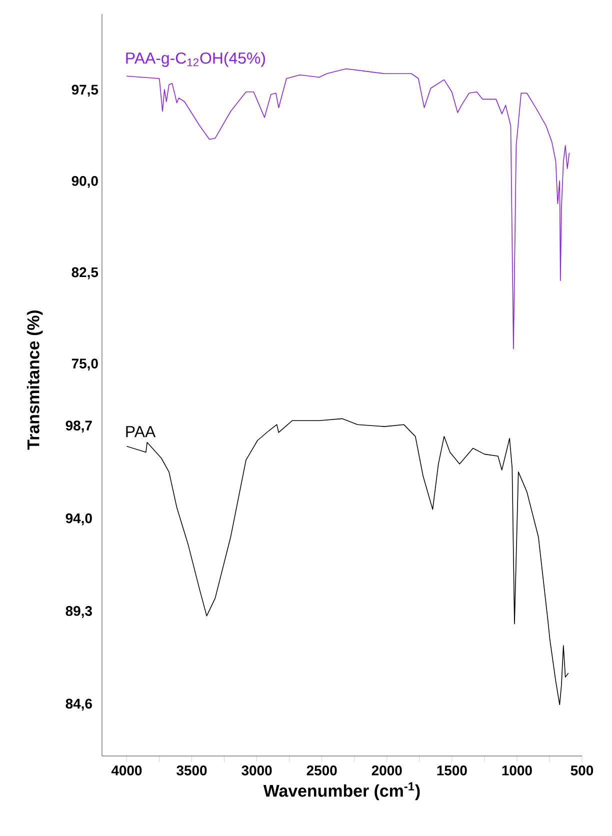 Image resolution: width=612 pixels, height=836 pixels. What do you see at coordinates (257, 771) in the screenshot?
I see `x-tick-label: 3000` at bounding box center [257, 771].